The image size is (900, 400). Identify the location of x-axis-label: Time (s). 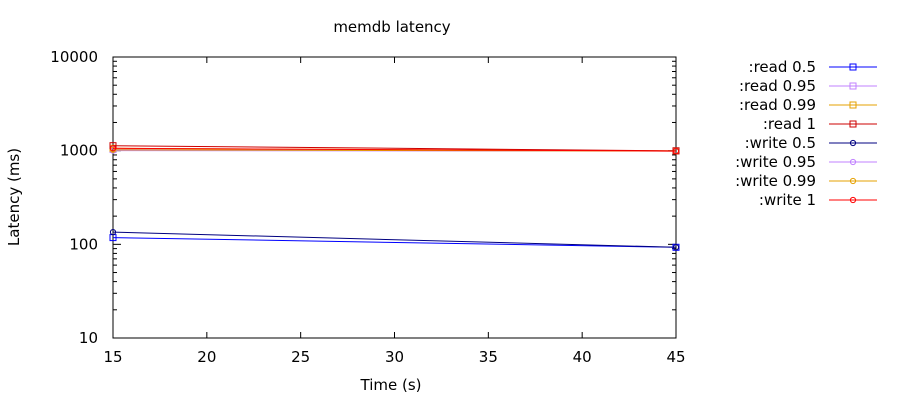
(391, 385).